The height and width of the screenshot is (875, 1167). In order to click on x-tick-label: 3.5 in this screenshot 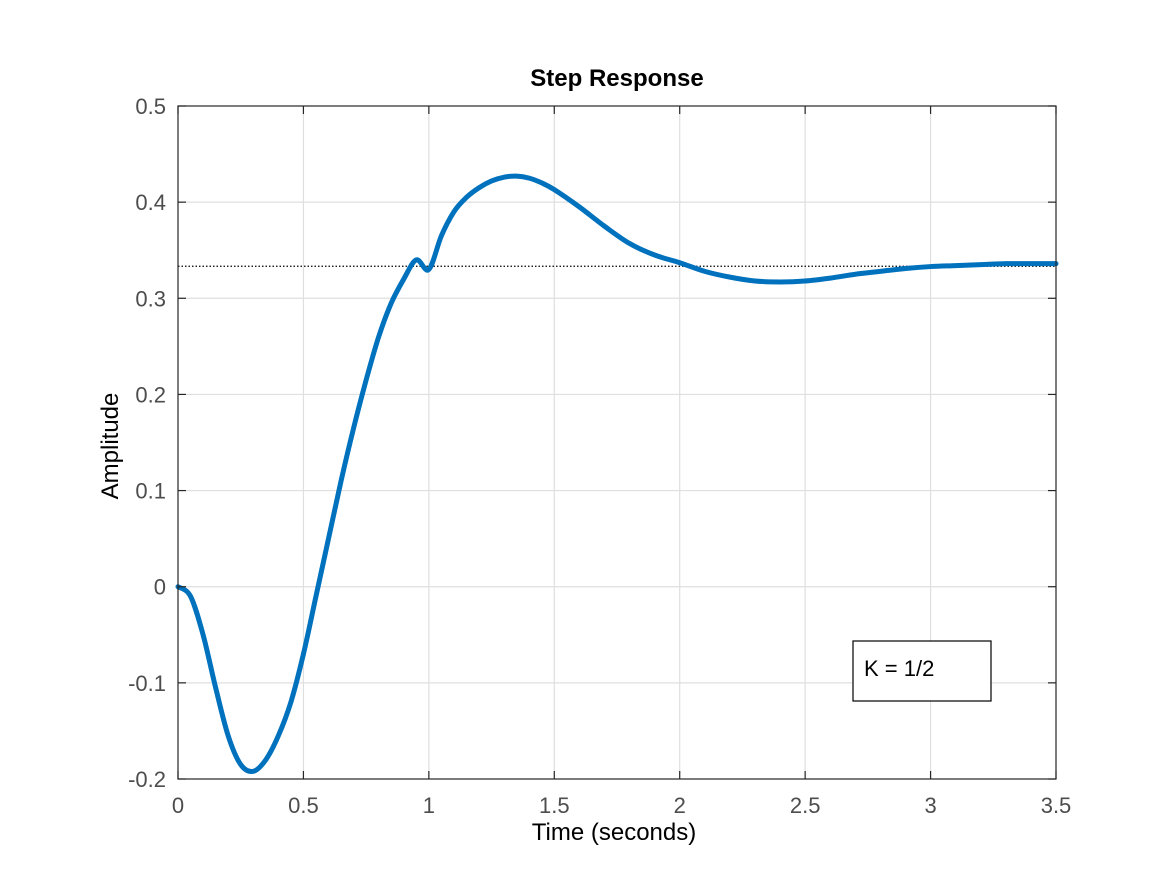, I will do `click(1056, 805)`.